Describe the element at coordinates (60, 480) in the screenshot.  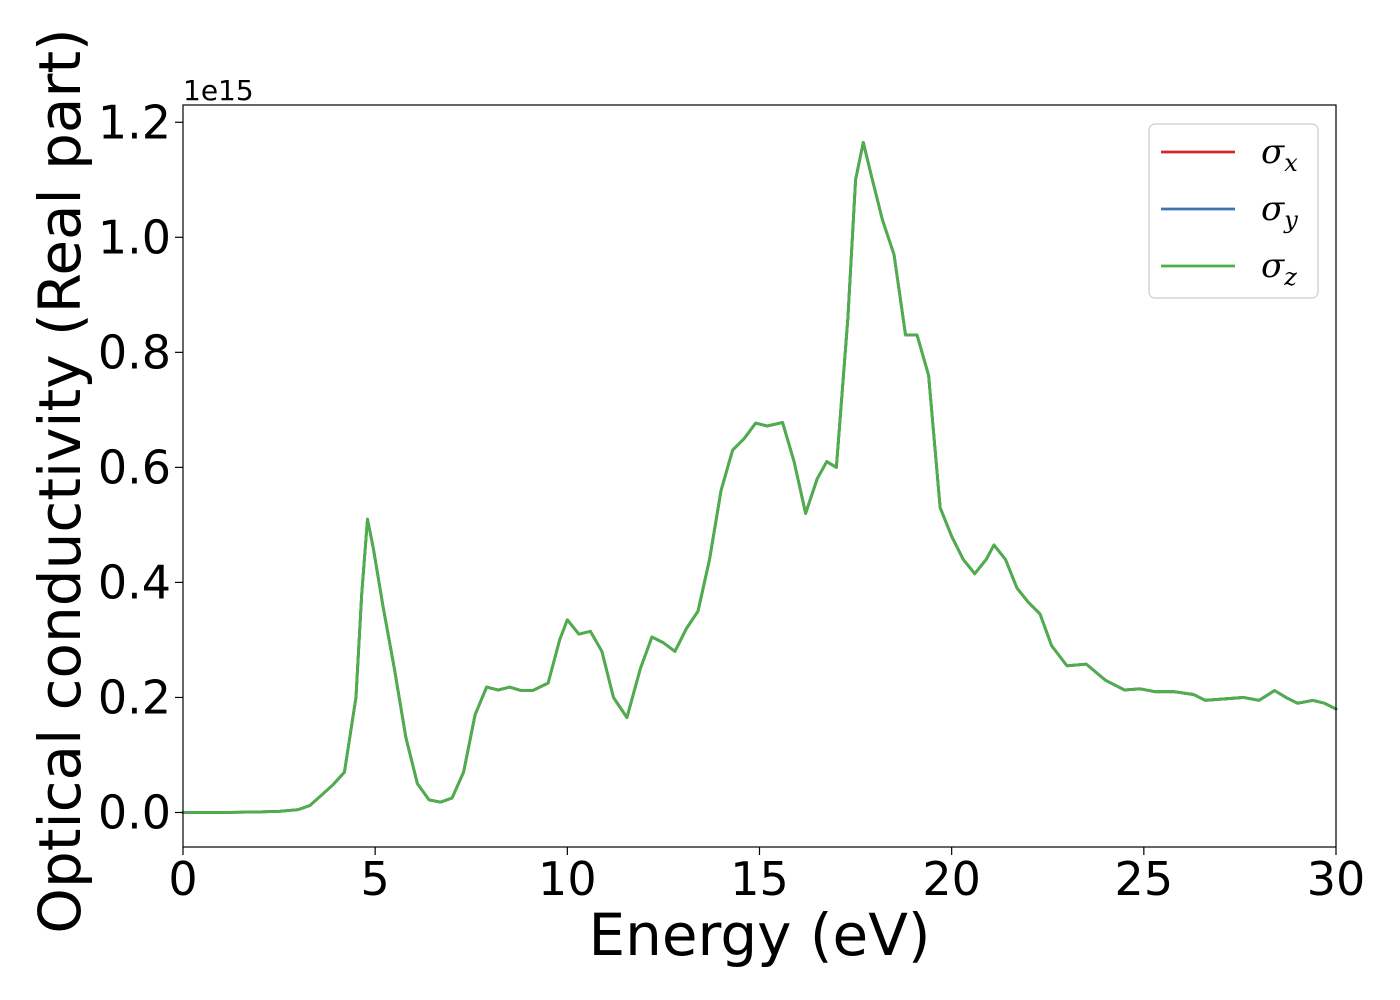
I see `y-axis-label: Optical conductivity (Real part)` at that location.